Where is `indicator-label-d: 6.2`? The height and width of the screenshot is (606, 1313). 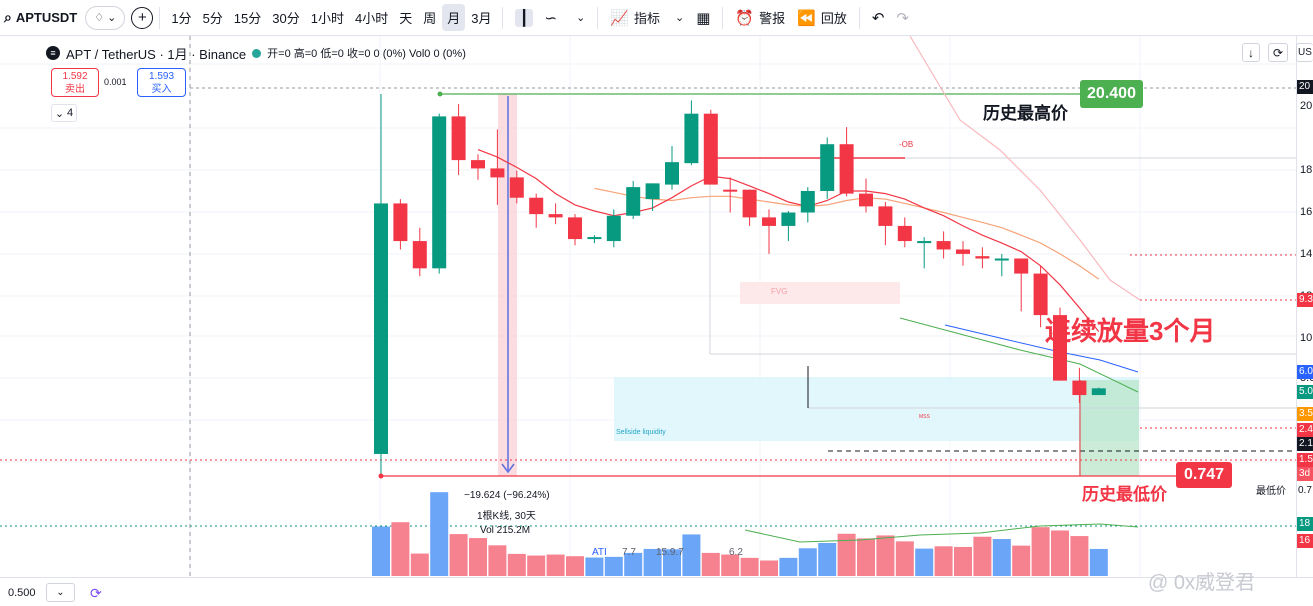
indicator-label-d: 6.2 is located at coordinates (736, 552).